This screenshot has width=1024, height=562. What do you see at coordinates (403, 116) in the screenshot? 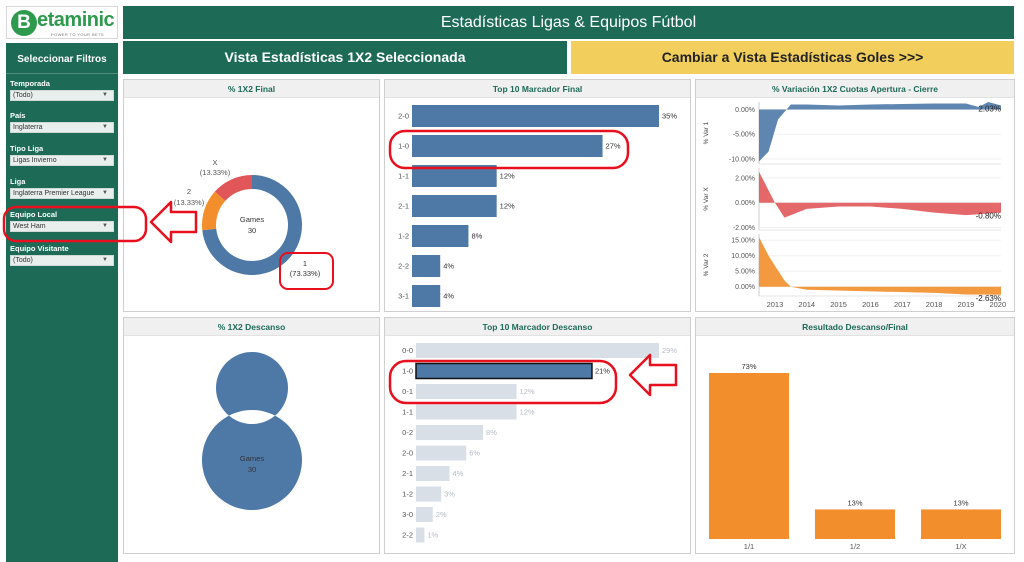
I see `bar-category-label: 2-0` at bounding box center [403, 116].